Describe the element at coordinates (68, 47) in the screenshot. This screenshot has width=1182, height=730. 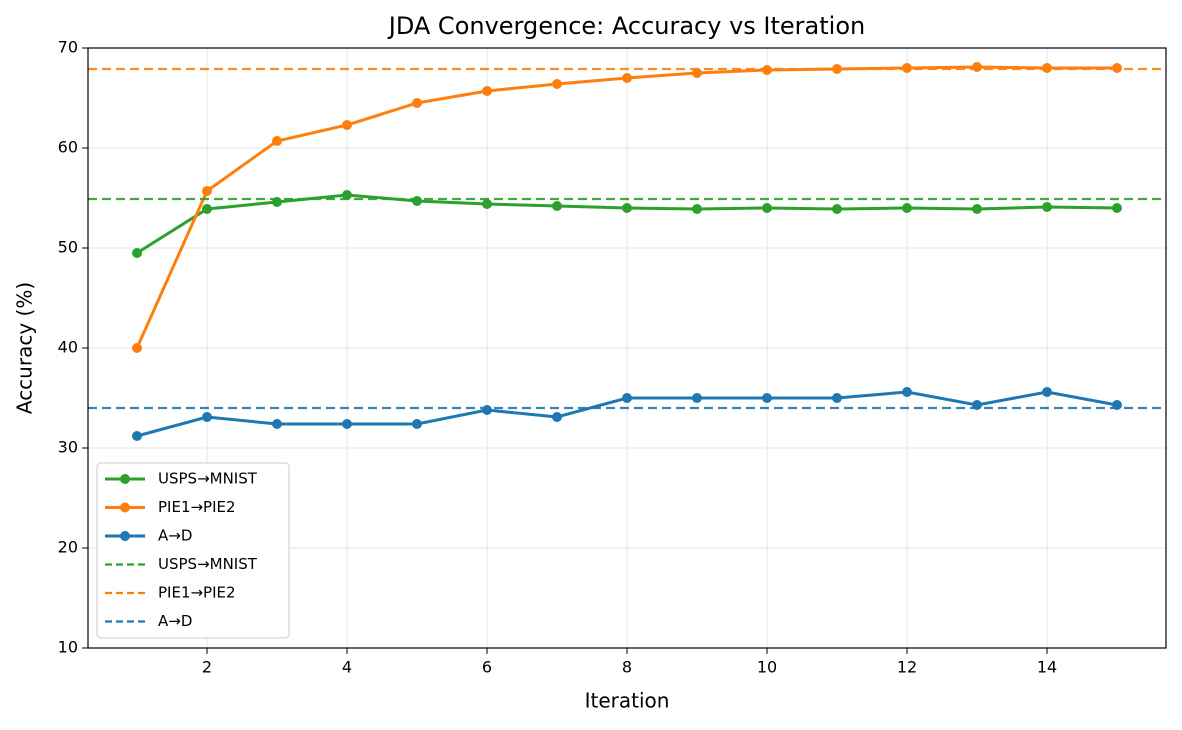
I see `y-tick-label: 70` at that location.